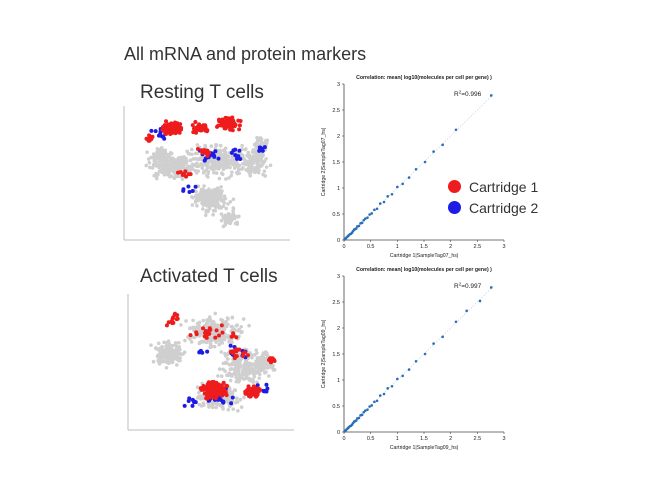  What do you see at coordinates (338, 329) in the screenshot?
I see `y-tick-label: 2` at bounding box center [338, 329].